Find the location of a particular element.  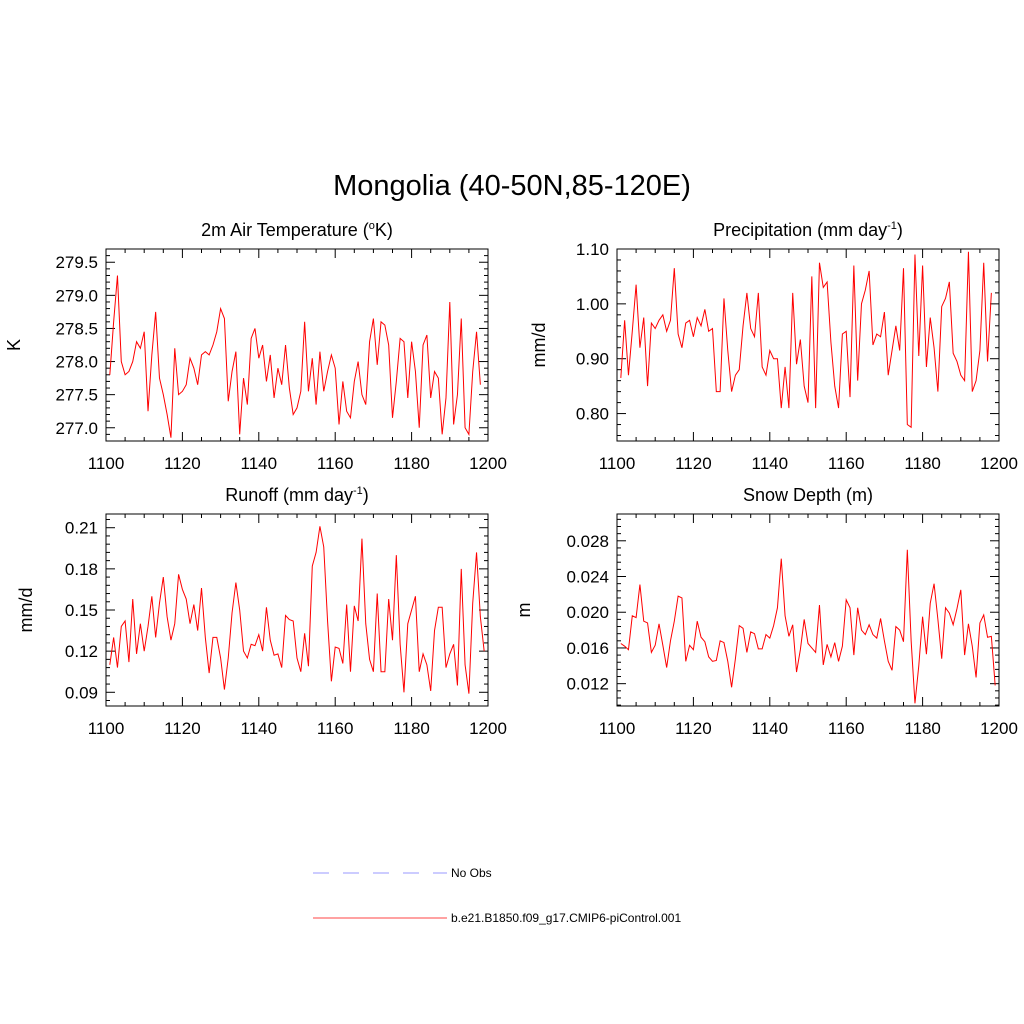

y-tick-label: 0.028 is located at coordinates (587, 541).